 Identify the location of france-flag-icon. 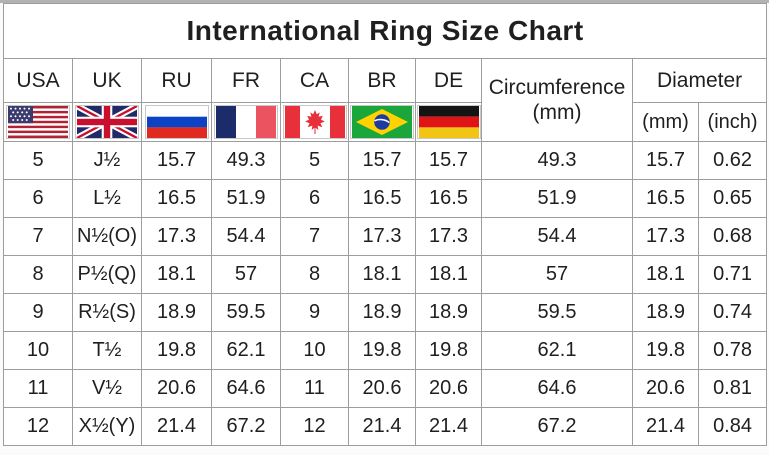
(246, 122).